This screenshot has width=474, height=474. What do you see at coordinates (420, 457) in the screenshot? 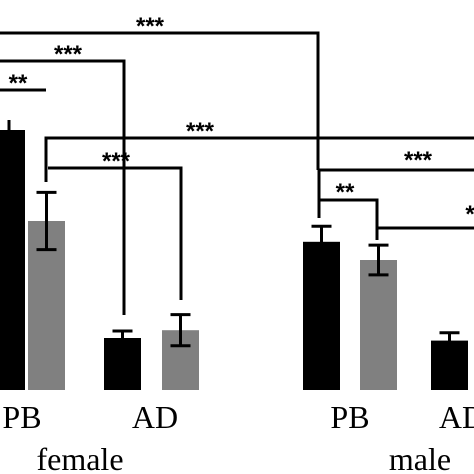
I see `group-label: male` at bounding box center [420, 457].